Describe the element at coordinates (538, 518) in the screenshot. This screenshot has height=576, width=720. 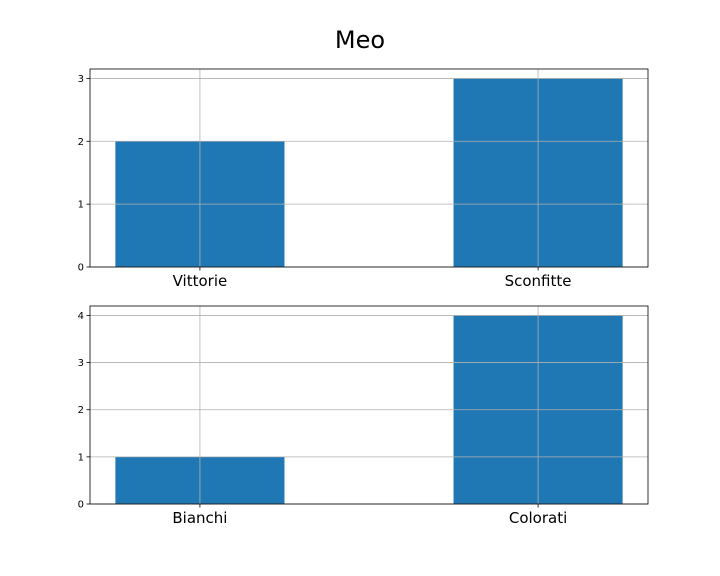
I see `xtick-label-colorati: Colorati` at that location.